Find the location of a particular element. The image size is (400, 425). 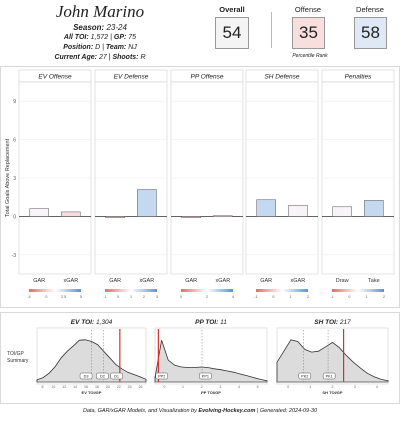

toi-tier-label: PP1 is located at coordinates (205, 377).